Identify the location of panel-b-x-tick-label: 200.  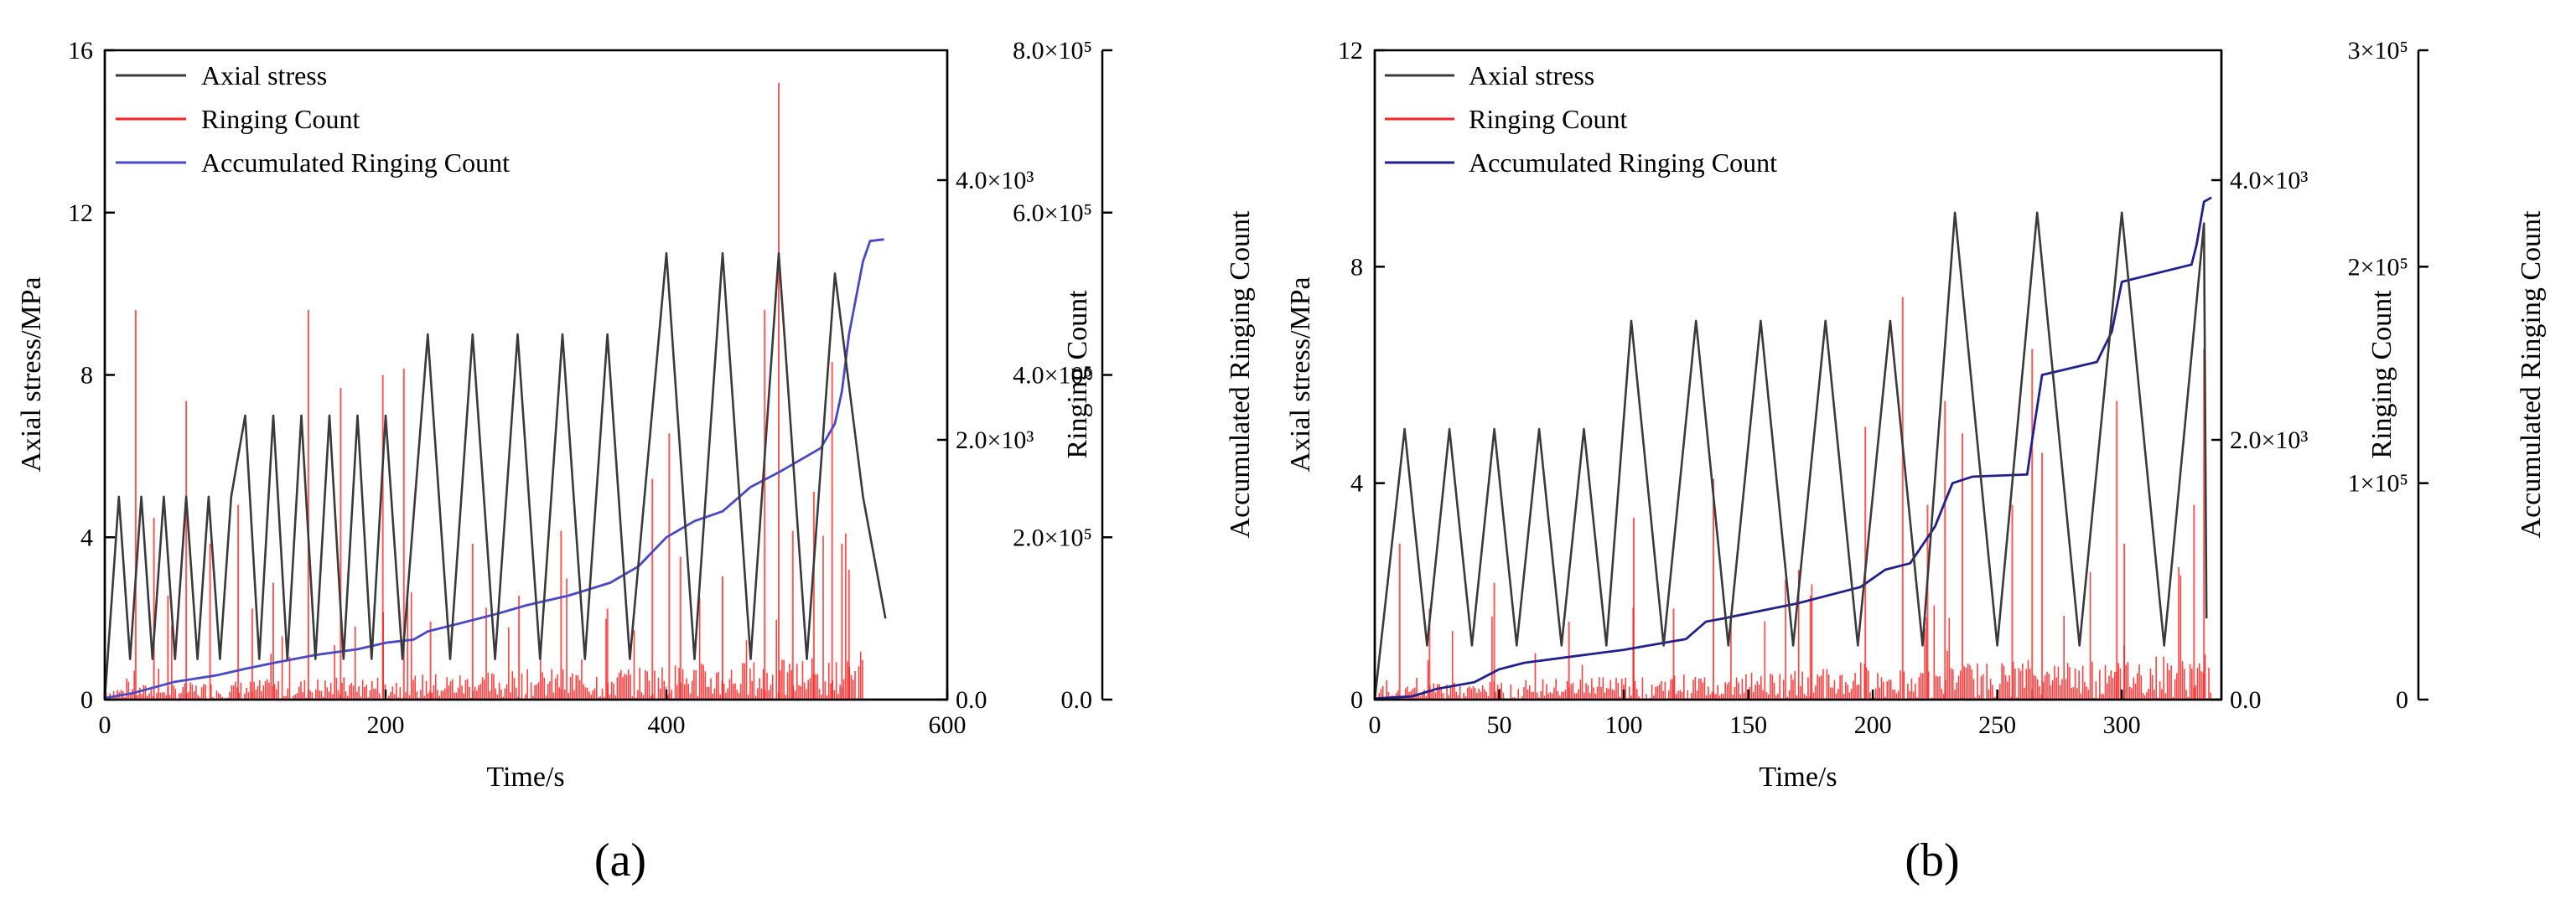
(1873, 725).